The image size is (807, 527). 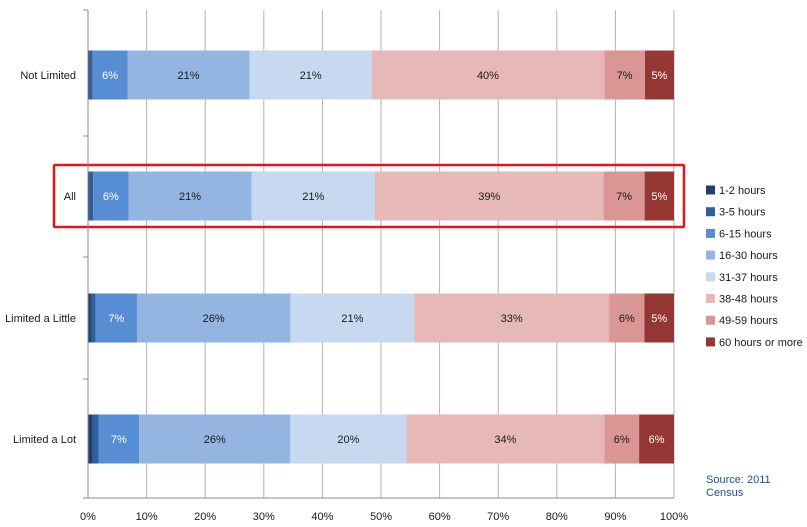 I want to click on x-tick-label: 100%, so click(x=674, y=517).